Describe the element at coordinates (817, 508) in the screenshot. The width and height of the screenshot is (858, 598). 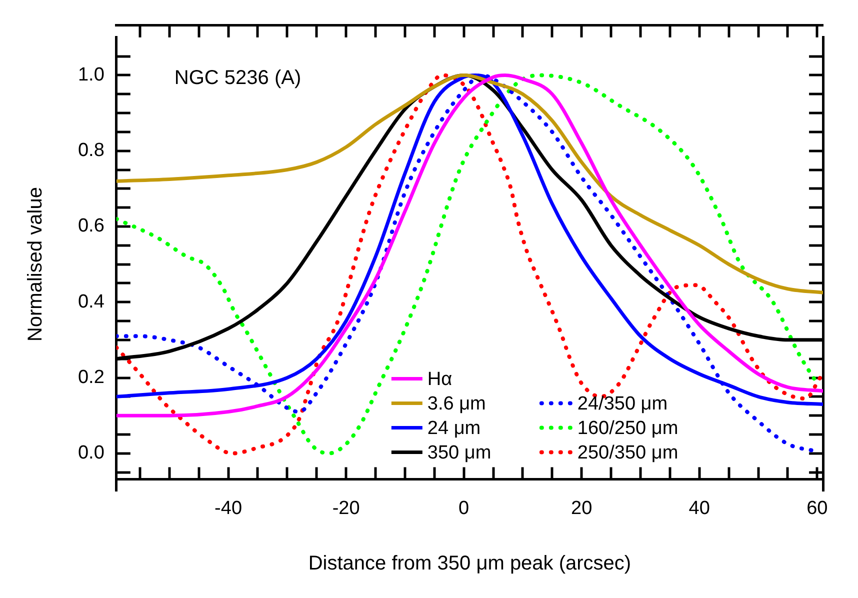
I see `x-tick-label: 60` at that location.